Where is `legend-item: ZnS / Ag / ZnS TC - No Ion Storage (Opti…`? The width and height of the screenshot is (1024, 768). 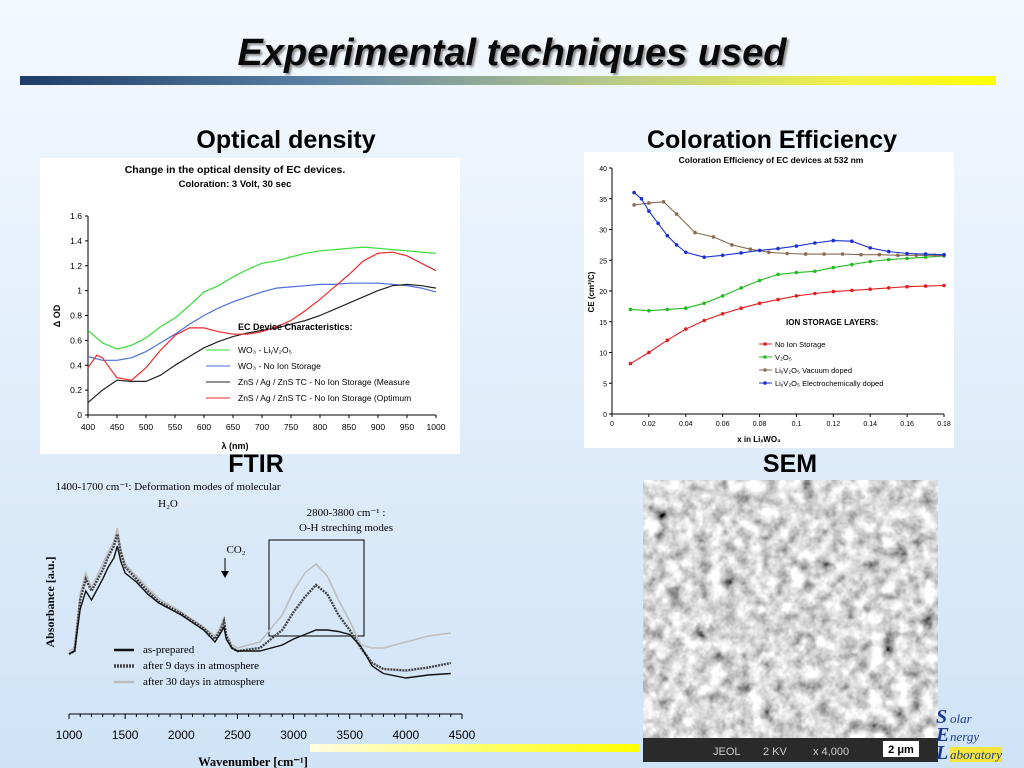
legend-item: ZnS / Ag / ZnS TC - No Ion Storage (Opti… is located at coordinates (324, 398).